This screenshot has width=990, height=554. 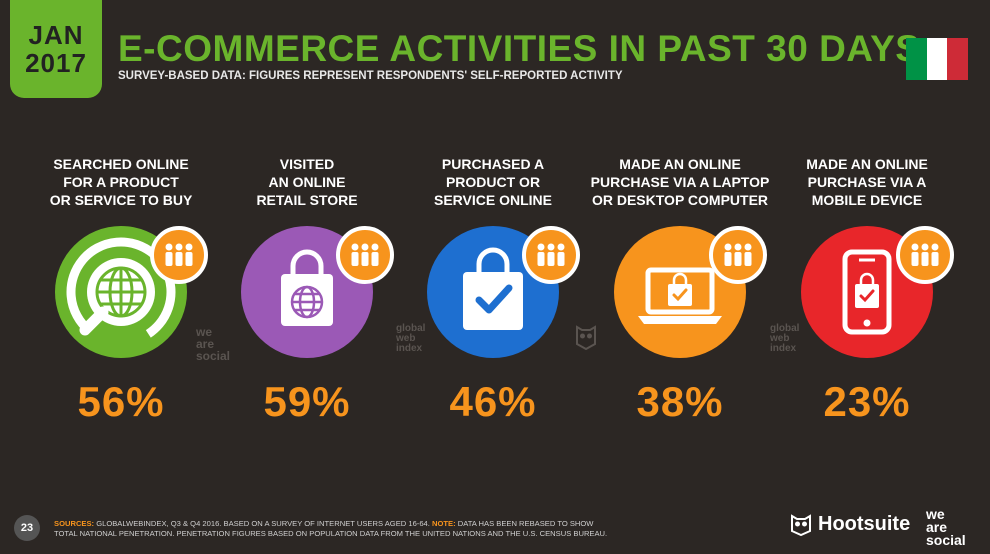 What do you see at coordinates (493, 401) in the screenshot?
I see `stat-value: 46%` at bounding box center [493, 401].